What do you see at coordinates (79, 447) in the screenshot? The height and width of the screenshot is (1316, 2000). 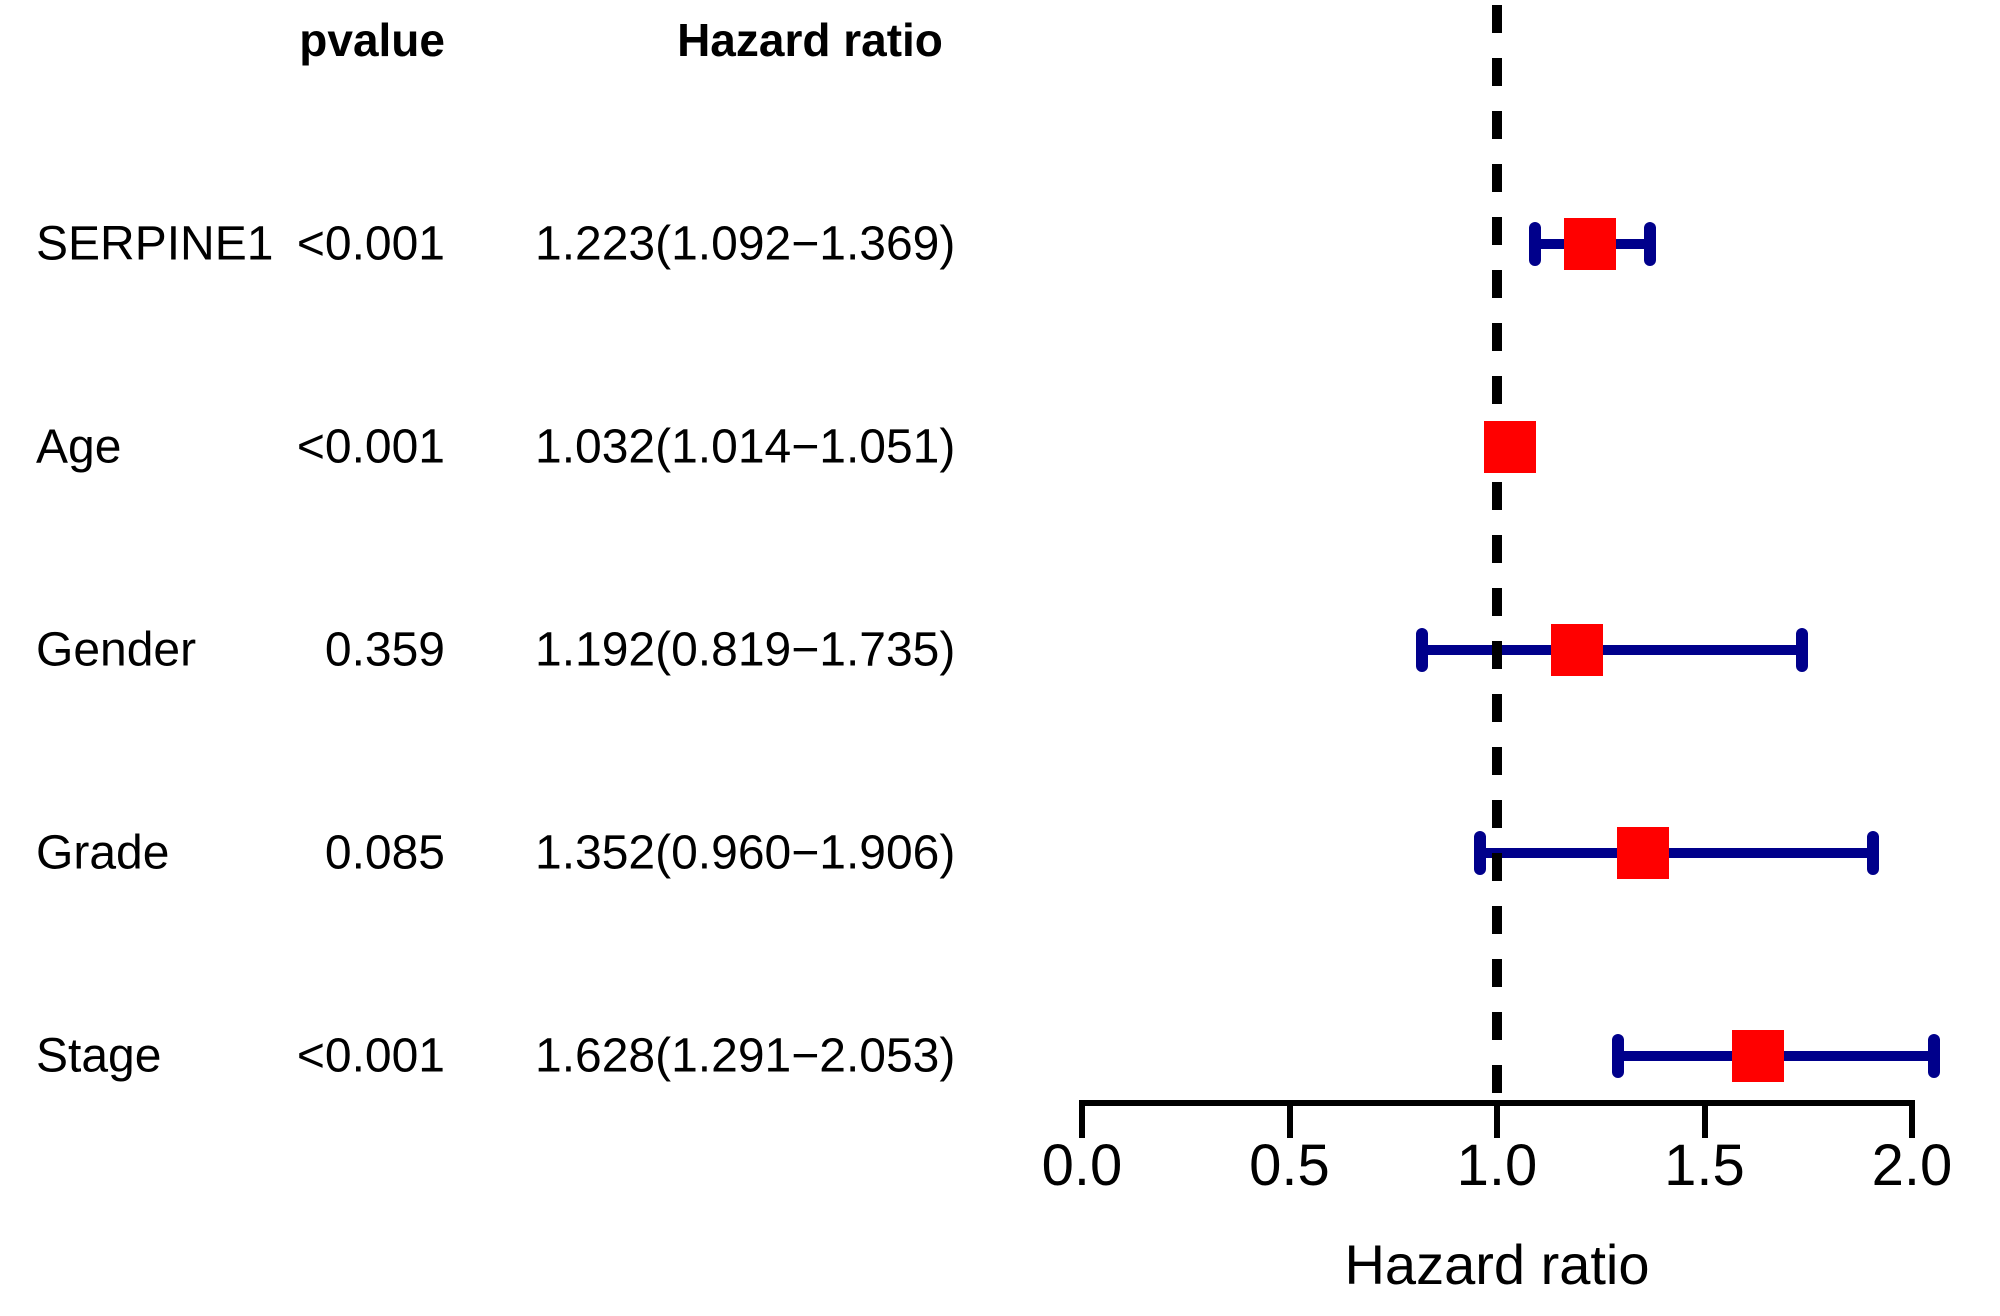 I see `row-label-age: Age` at bounding box center [79, 447].